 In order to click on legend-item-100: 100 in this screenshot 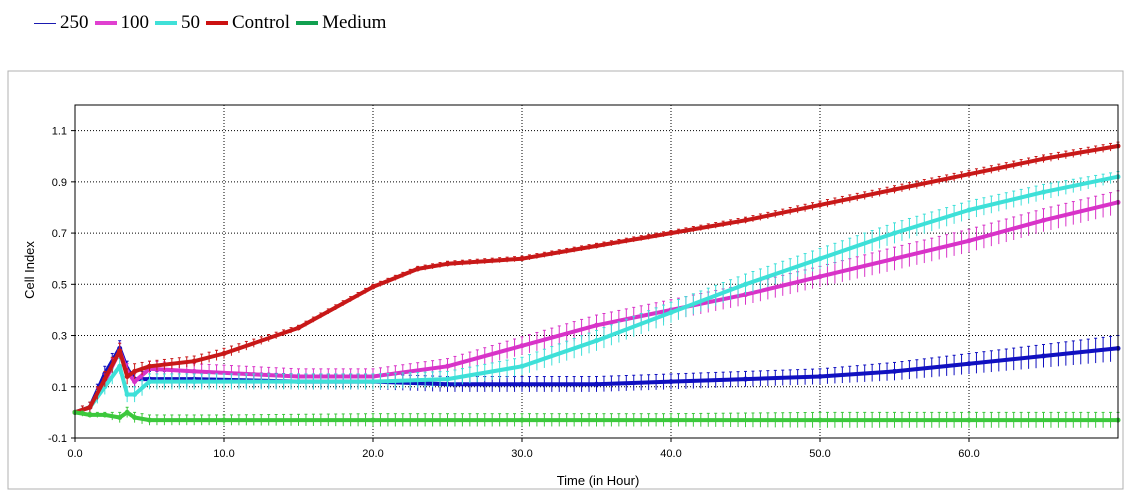, I will do `click(122, 23)`.